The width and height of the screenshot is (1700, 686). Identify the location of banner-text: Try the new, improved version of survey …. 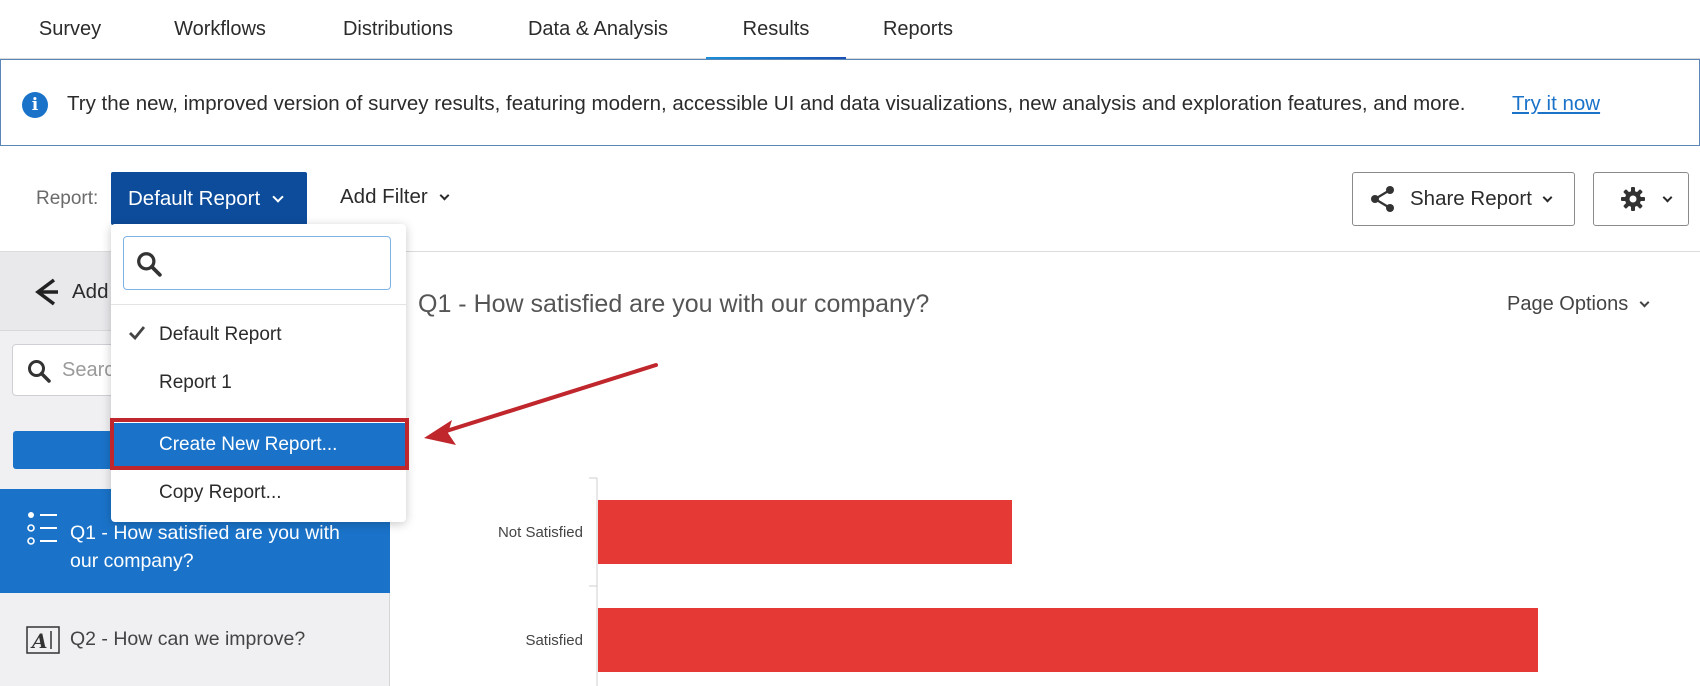
(766, 103).